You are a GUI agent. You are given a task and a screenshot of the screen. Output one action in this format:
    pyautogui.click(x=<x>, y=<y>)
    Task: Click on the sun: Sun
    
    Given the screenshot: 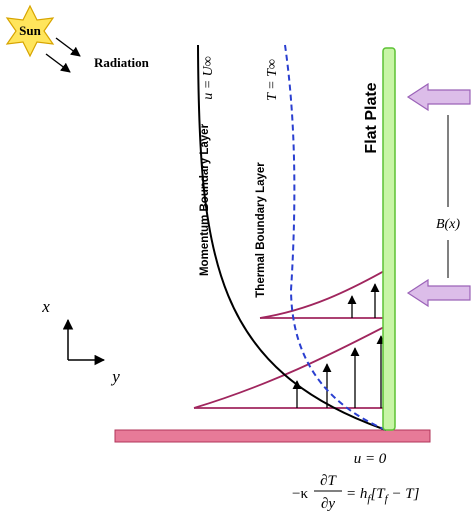 What is the action you would take?
    pyautogui.click(x=30, y=31)
    